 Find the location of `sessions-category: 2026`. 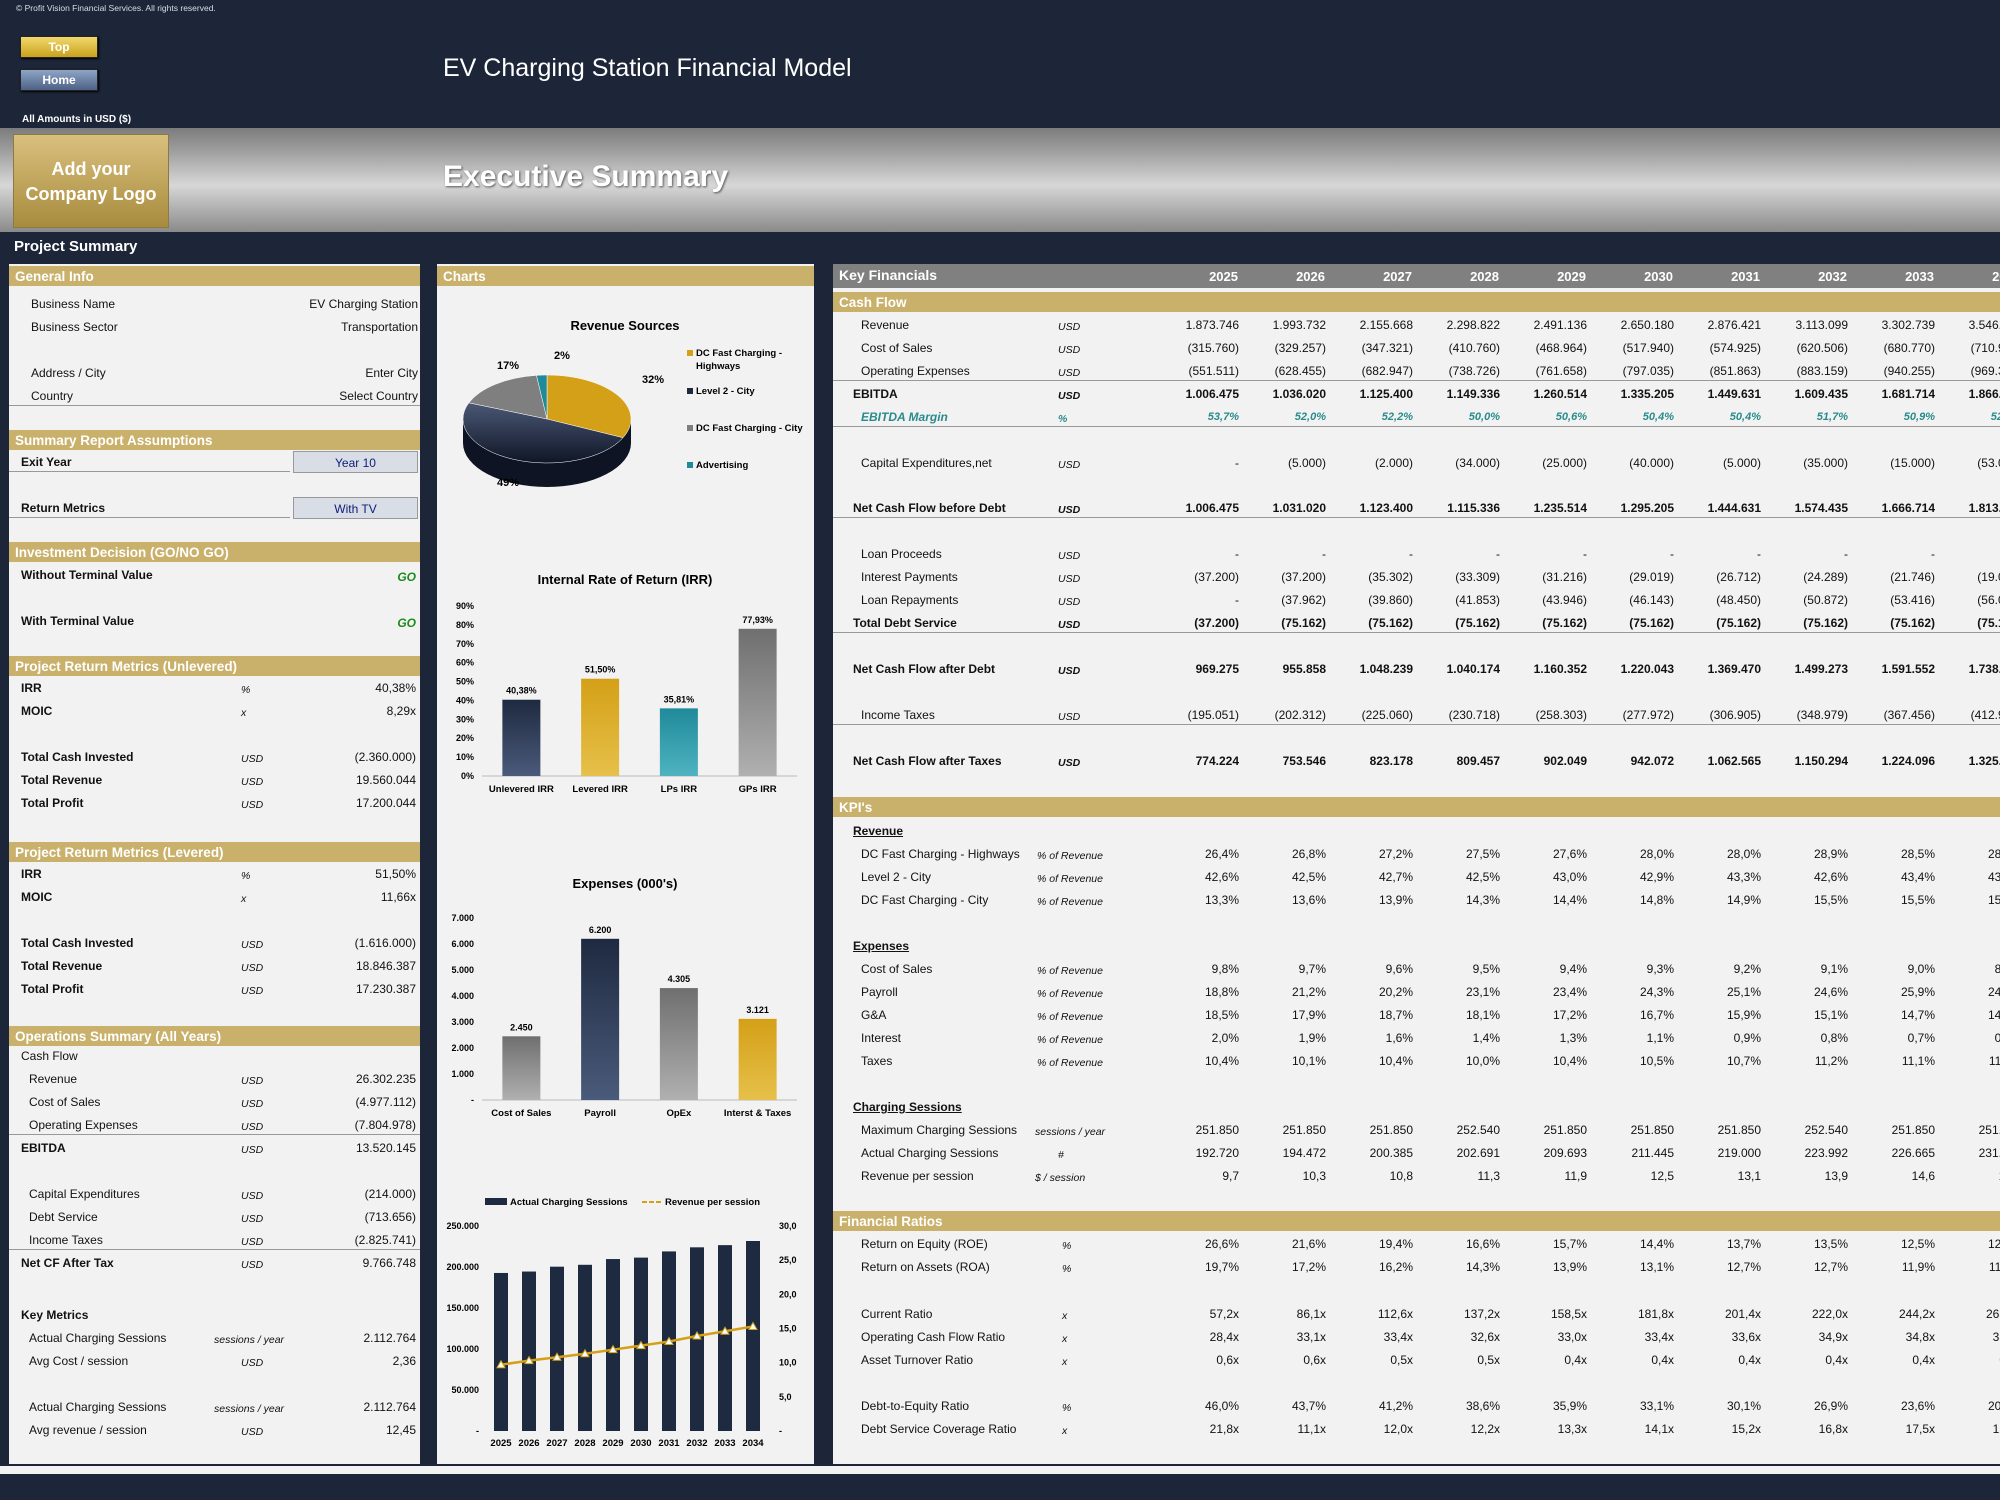

sessions-category: 2026 is located at coordinates (528, 1443).